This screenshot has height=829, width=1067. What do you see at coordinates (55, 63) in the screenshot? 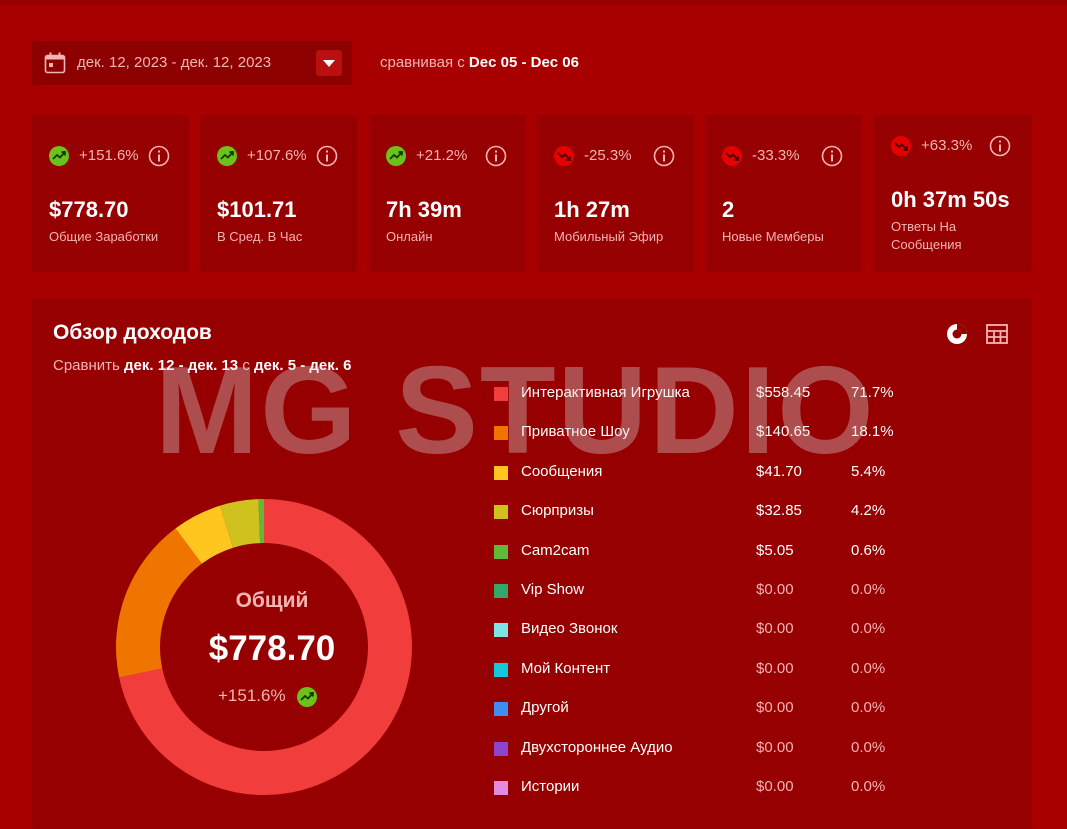
I see `calendar-icon` at bounding box center [55, 63].